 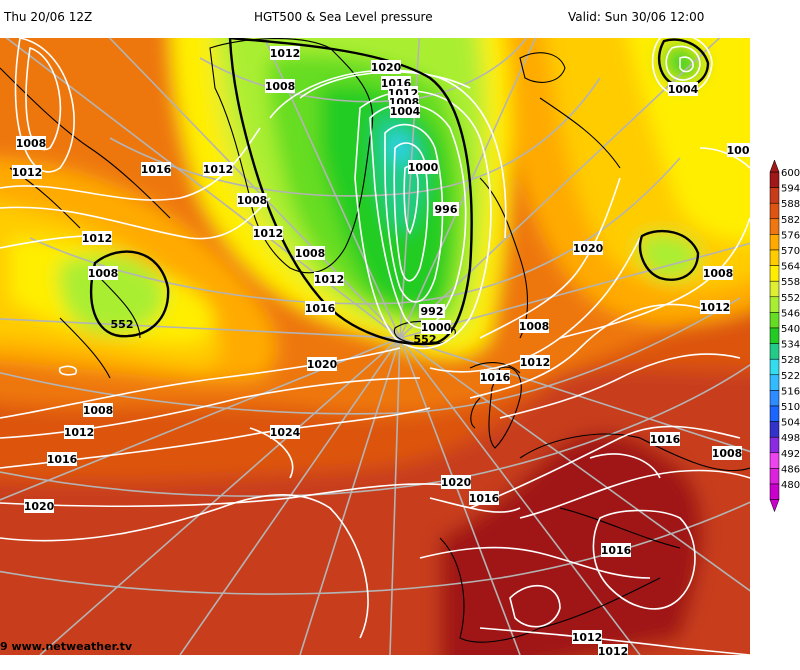 What do you see at coordinates (790, 329) in the screenshot?
I see `scale-label: 540` at bounding box center [790, 329].